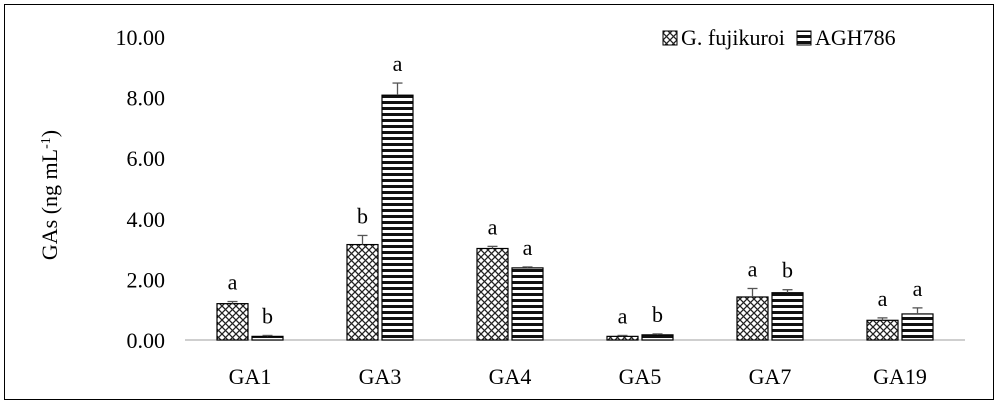 This screenshot has height=406, width=1000. What do you see at coordinates (146, 279) in the screenshot?
I see `y-tick-label-1: 2.00` at bounding box center [146, 279].